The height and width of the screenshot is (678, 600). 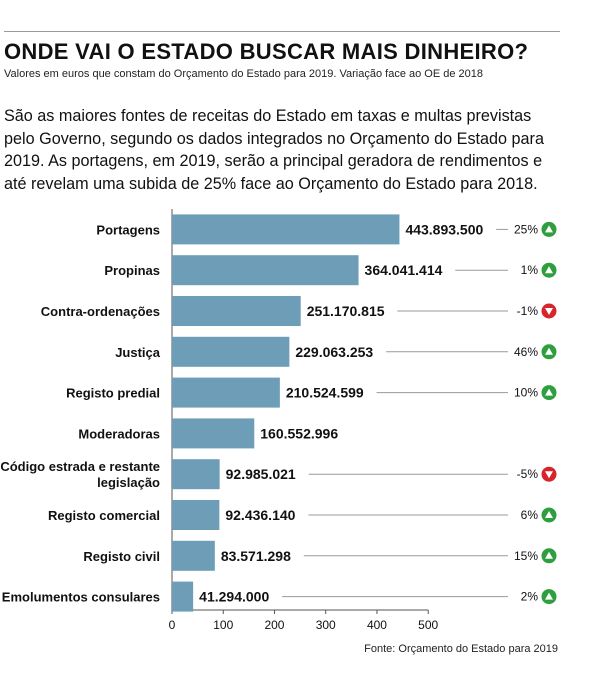 What do you see at coordinates (223, 625) in the screenshot?
I see `x-tick-label: 100` at bounding box center [223, 625].